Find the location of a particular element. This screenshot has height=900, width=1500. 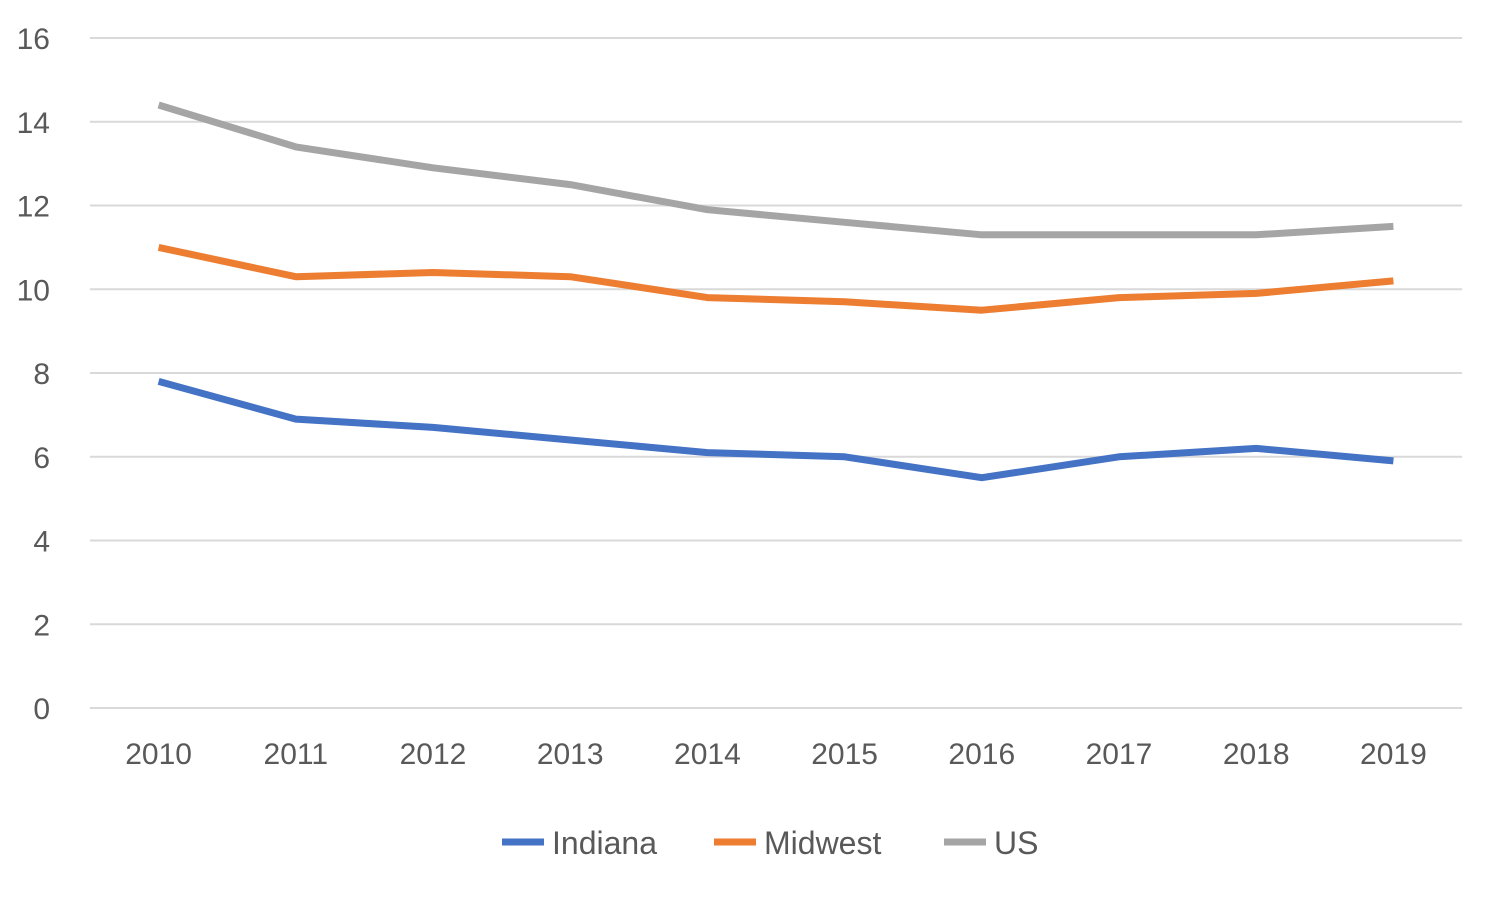

x-tick-label: 2018 is located at coordinates (1256, 754).